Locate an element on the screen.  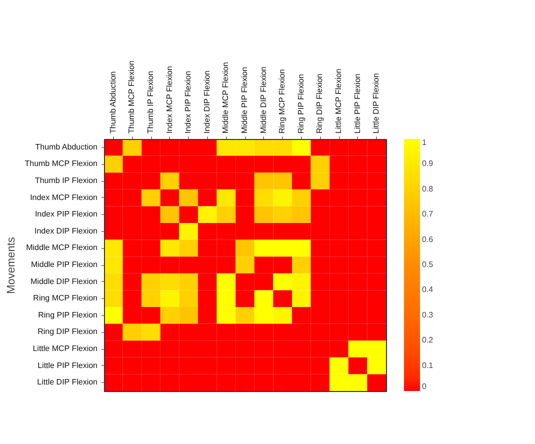
y-tick-label: Index MCP Flexion is located at coordinates (64, 197).